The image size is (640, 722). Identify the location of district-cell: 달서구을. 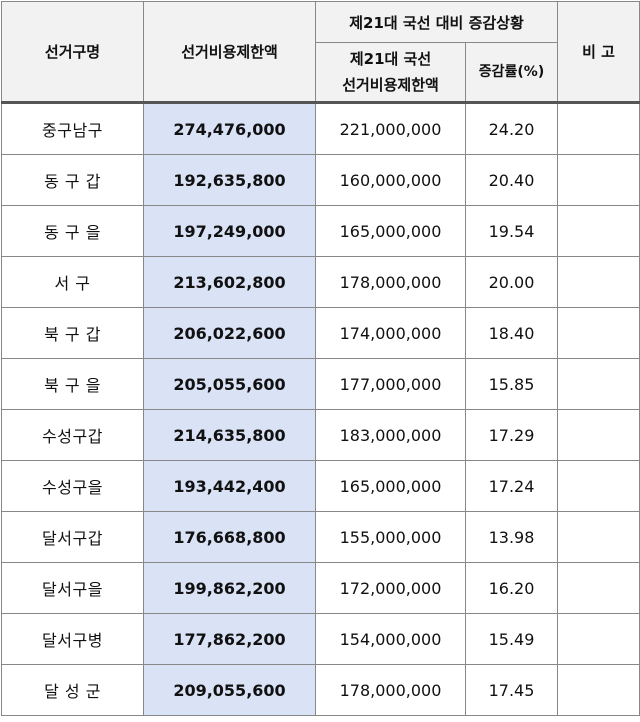
(72, 588).